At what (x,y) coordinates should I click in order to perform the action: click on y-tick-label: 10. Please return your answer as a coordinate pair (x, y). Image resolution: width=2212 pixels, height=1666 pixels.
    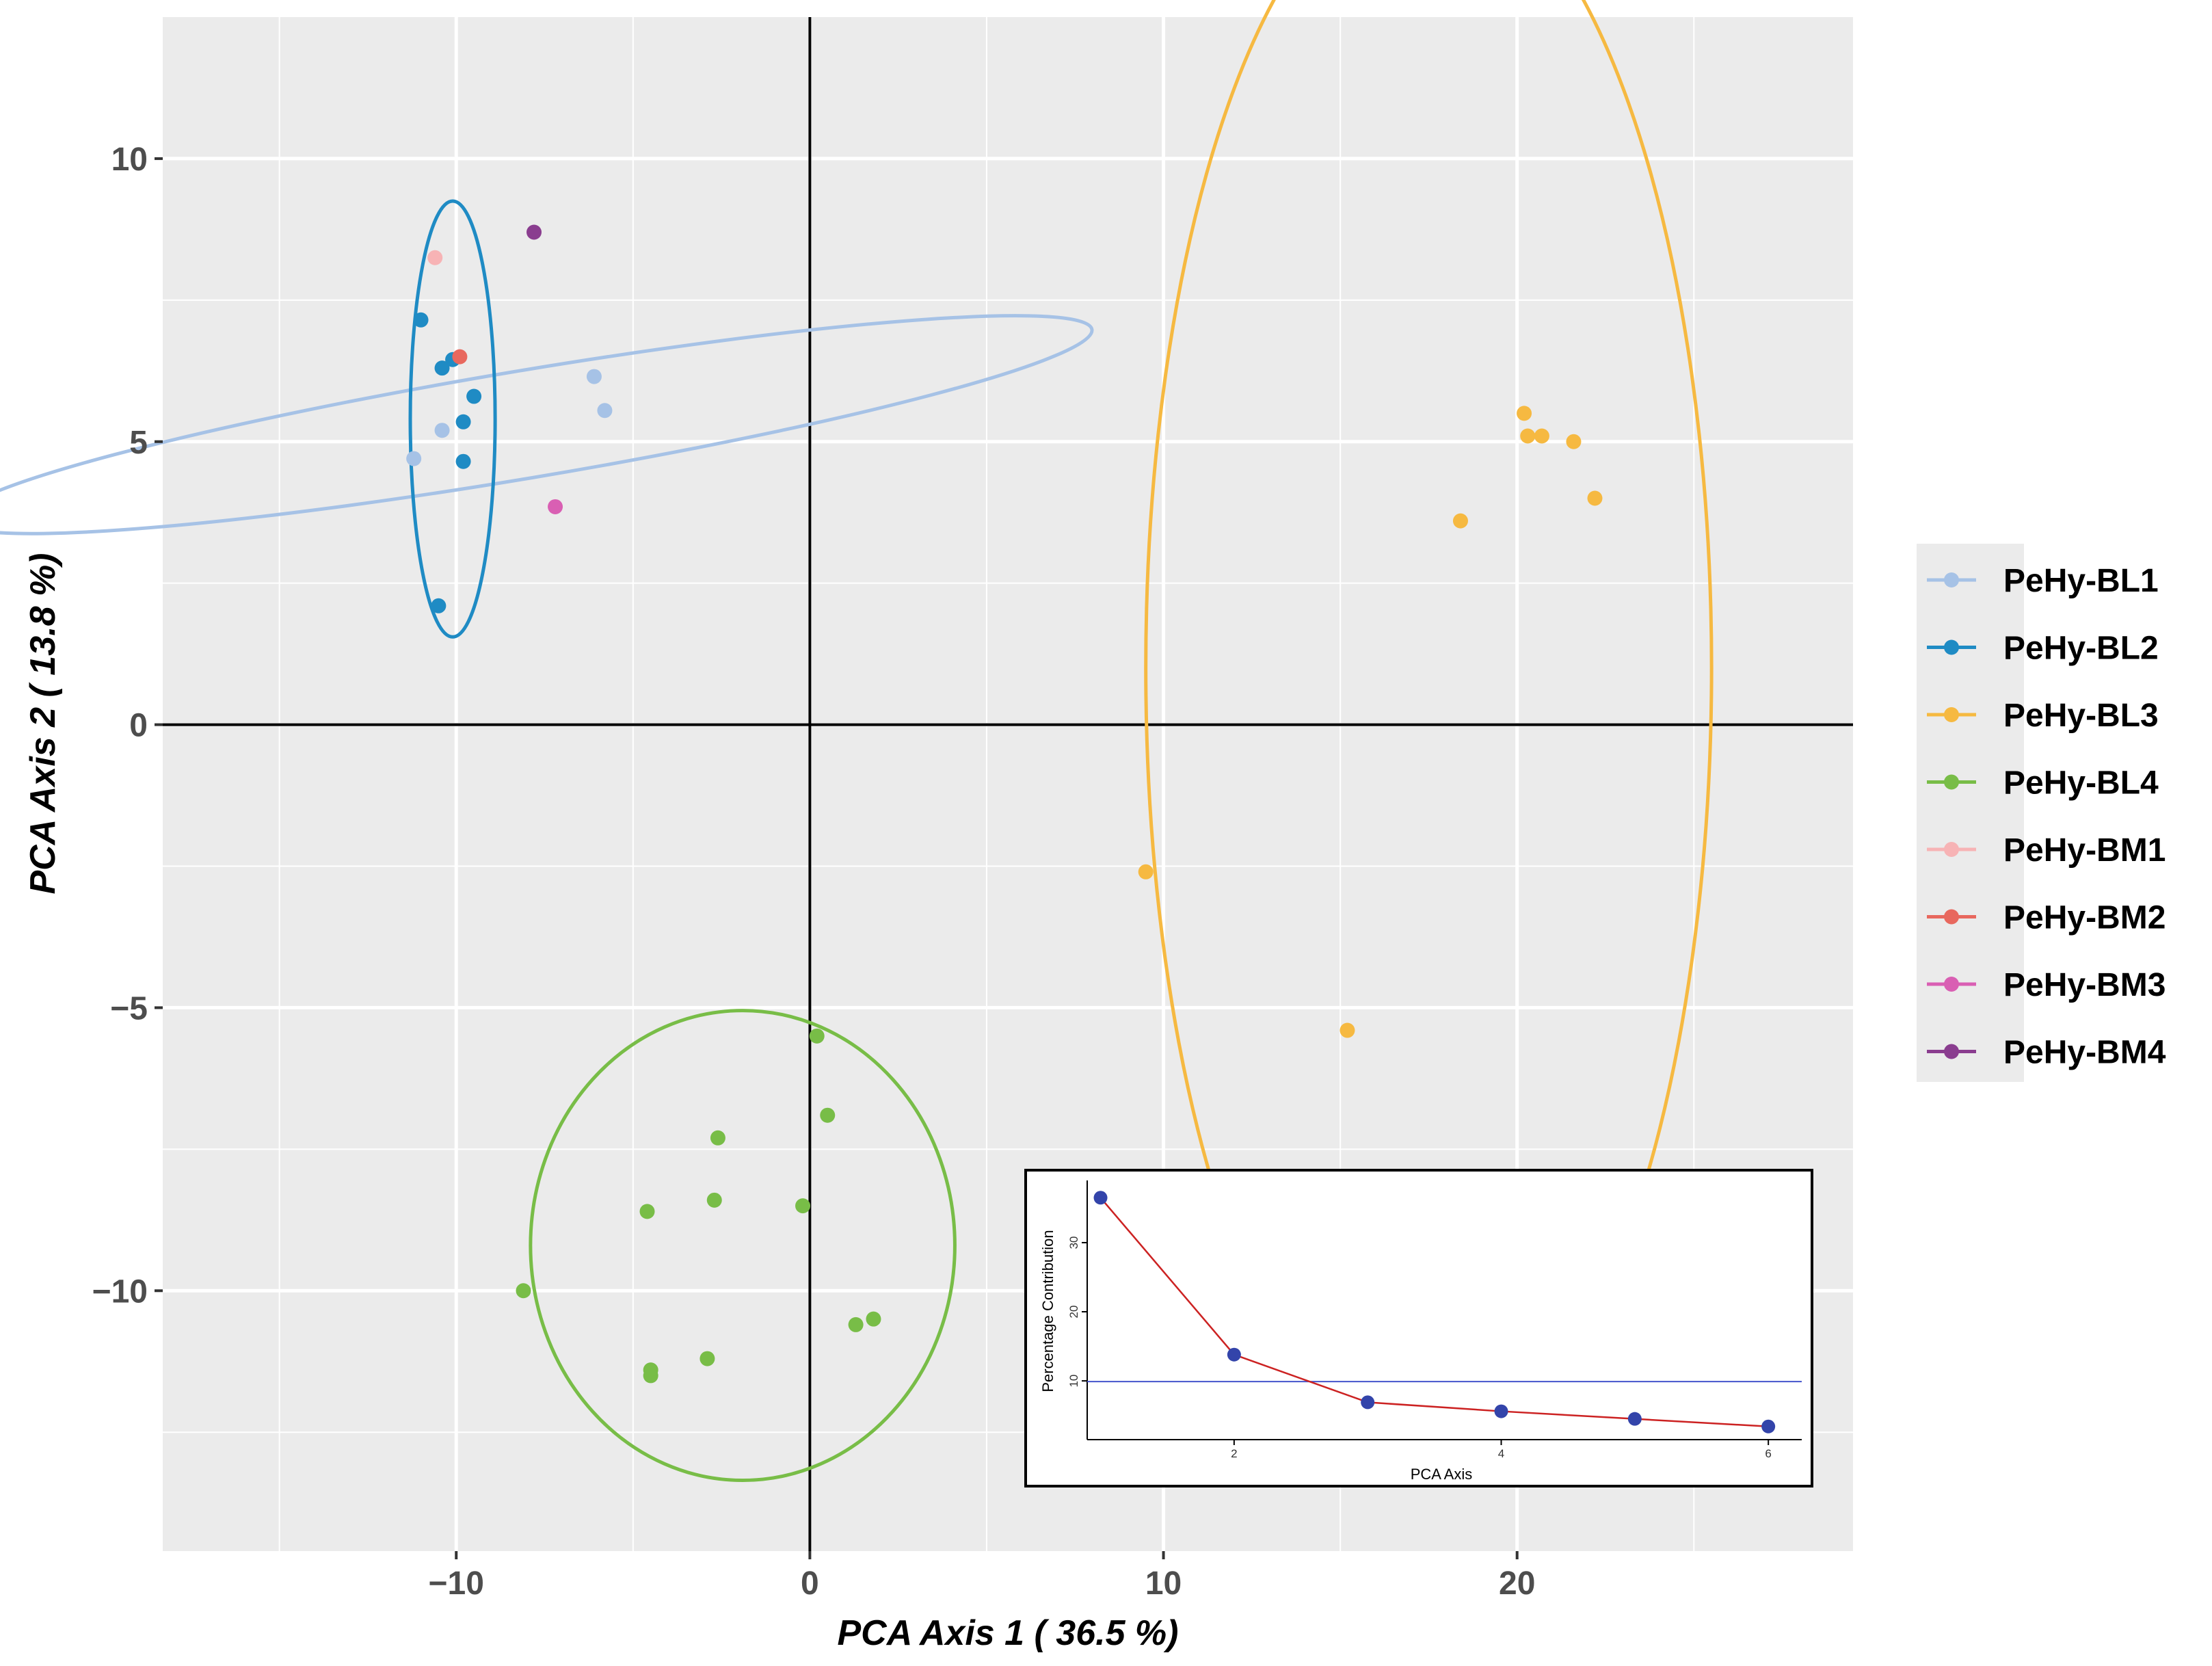
    Looking at the image, I should click on (129, 160).